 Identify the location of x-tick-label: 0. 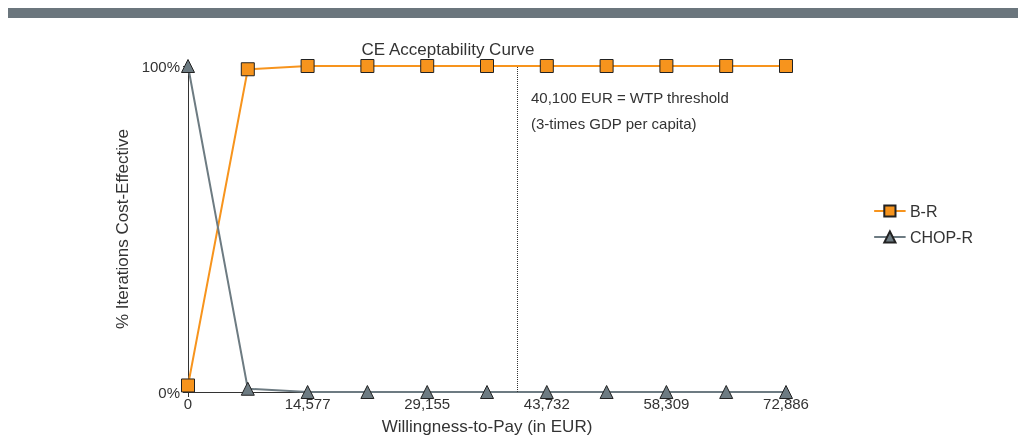
(188, 403).